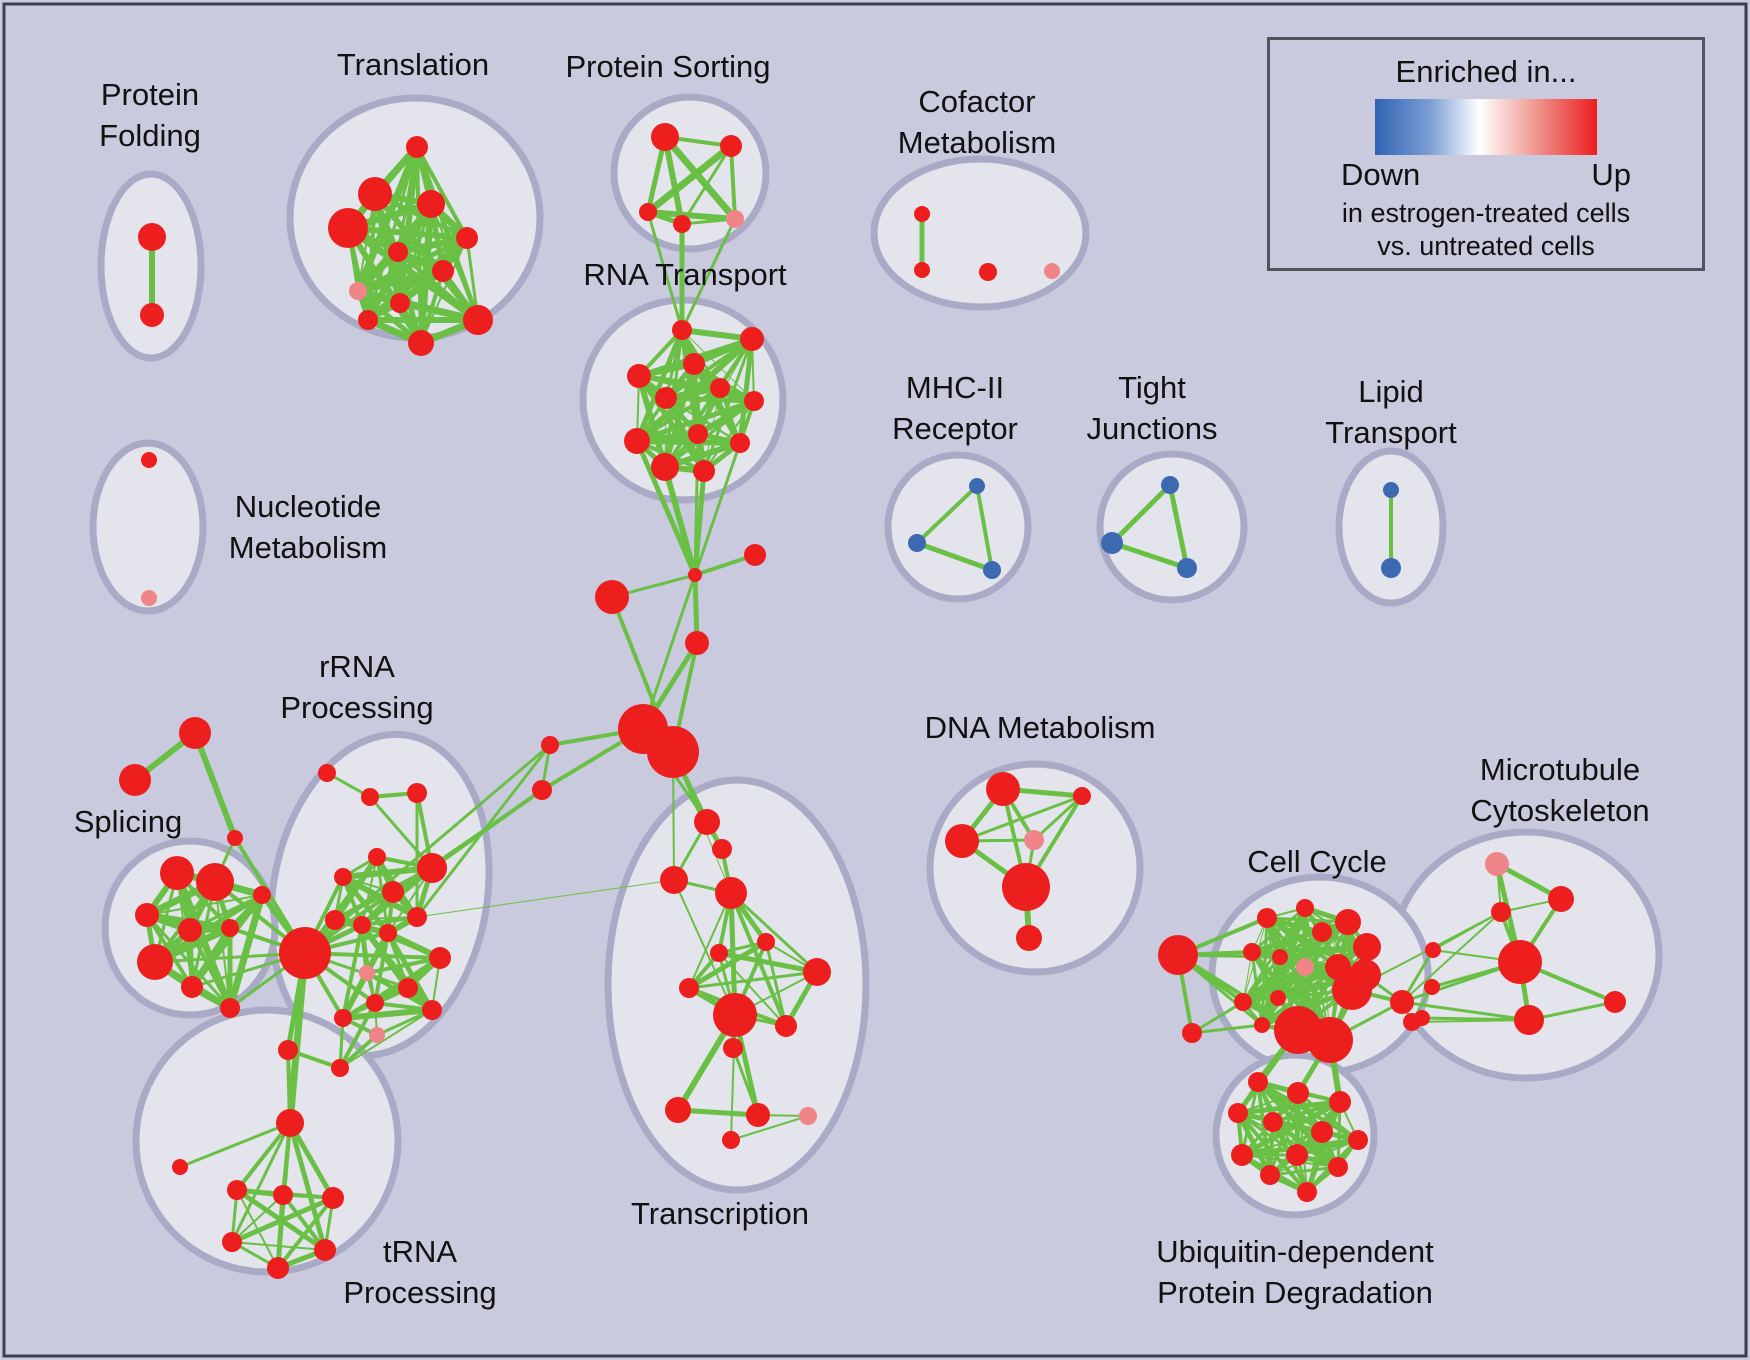  I want to click on node-rt0, so click(682, 330).